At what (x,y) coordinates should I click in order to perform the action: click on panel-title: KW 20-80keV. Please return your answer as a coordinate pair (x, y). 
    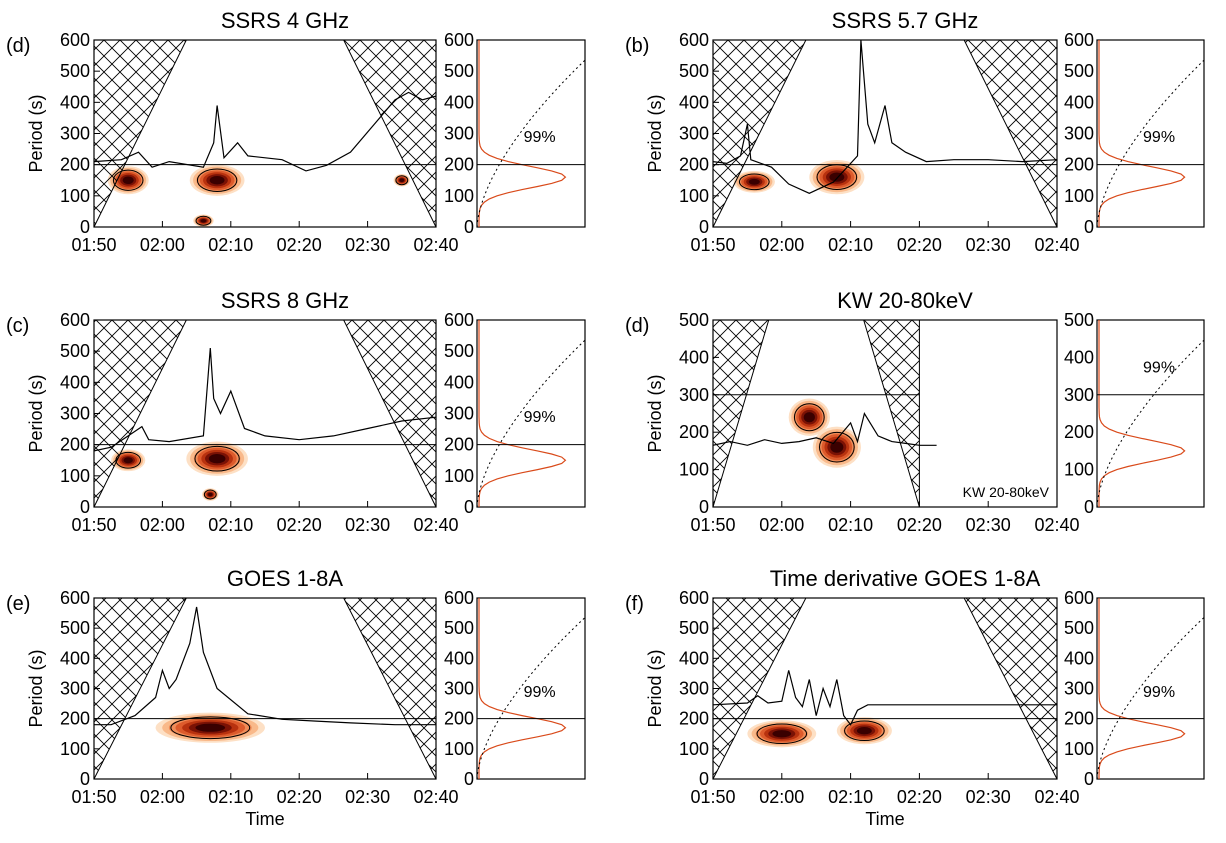
    Looking at the image, I should click on (905, 300).